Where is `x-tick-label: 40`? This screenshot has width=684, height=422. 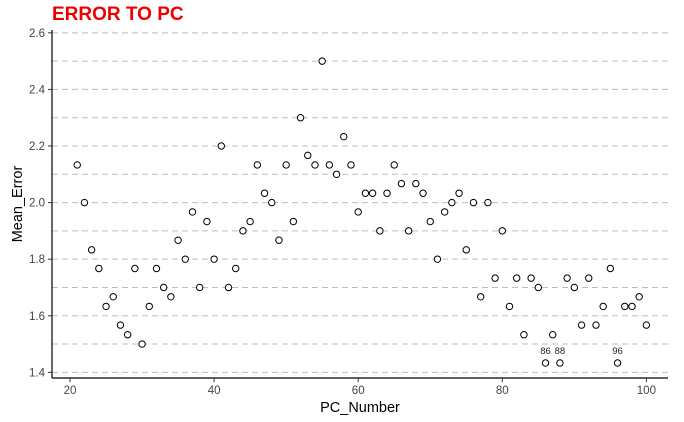
x-tick-label: 40 is located at coordinates (214, 391).